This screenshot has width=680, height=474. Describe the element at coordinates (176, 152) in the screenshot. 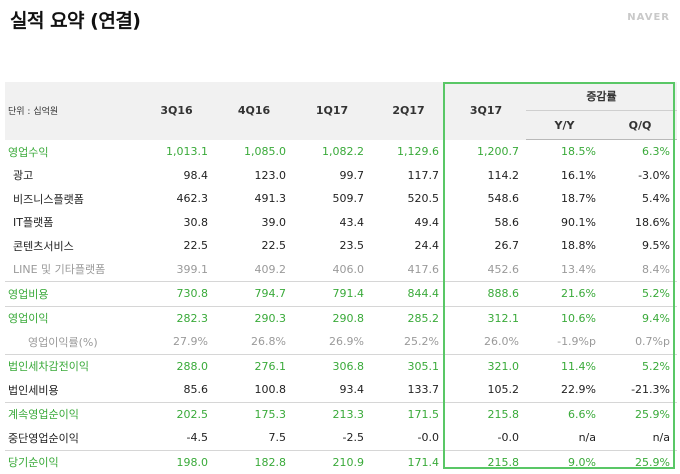

I see `table-cell: 1,013.1` at that location.